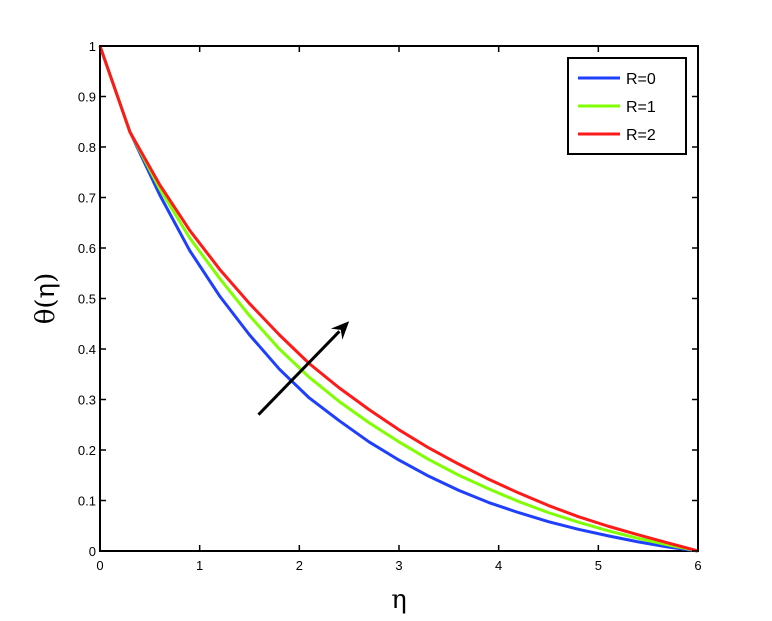  What do you see at coordinates (99, 565) in the screenshot?
I see `x-tick-label: 0` at bounding box center [99, 565].